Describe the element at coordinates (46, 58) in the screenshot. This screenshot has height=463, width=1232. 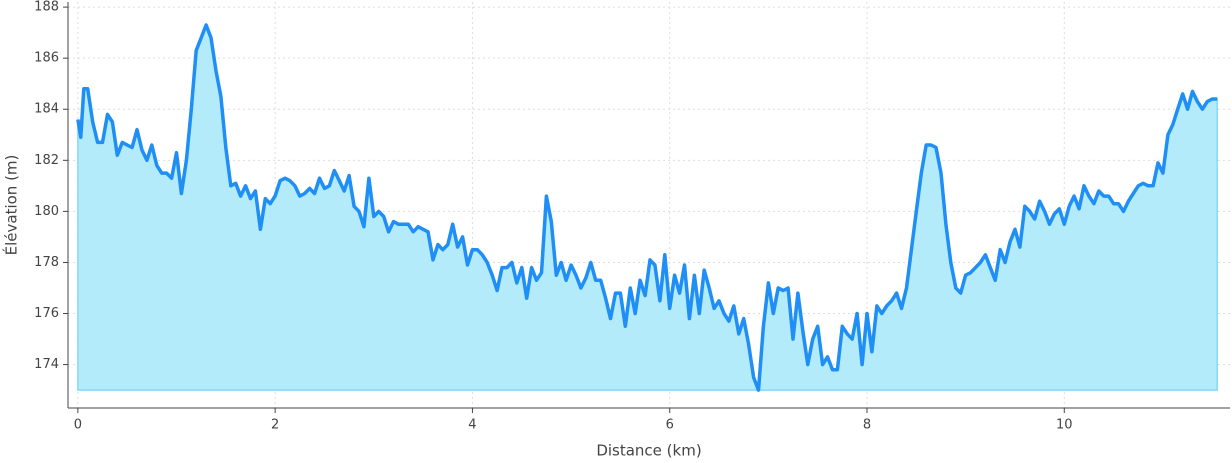
I see `y-tick-label: 186` at that location.